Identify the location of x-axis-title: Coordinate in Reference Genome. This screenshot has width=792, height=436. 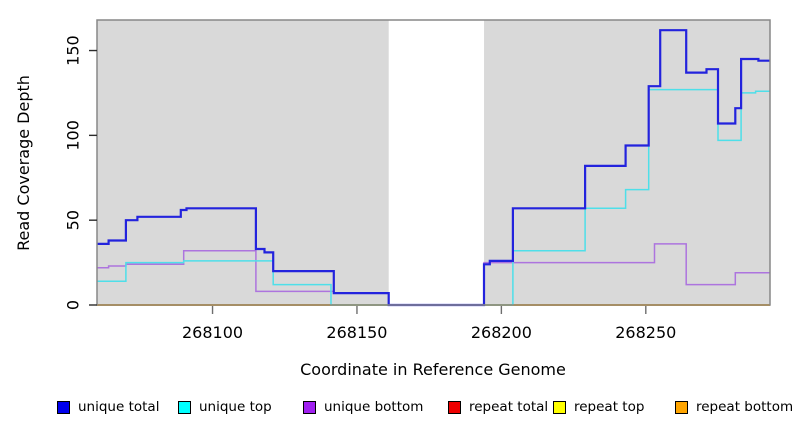
(433, 369).